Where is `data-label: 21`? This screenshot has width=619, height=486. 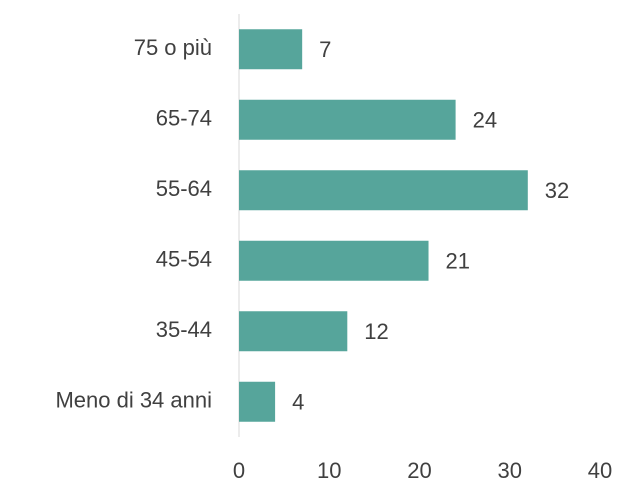
data-label: 21 is located at coordinates (458, 261).